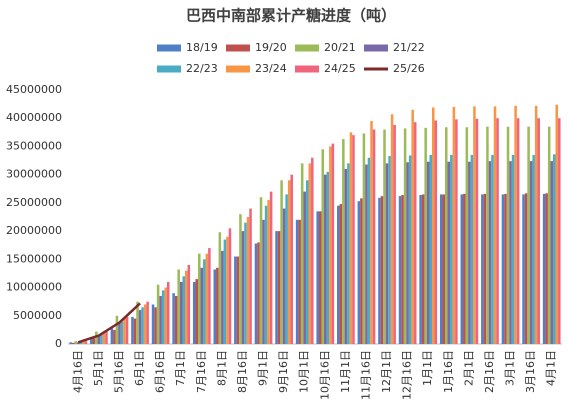 The width and height of the screenshot is (583, 417). What do you see at coordinates (201, 371) in the screenshot?
I see `x-tick-label: 7月16日` at bounding box center [201, 371].